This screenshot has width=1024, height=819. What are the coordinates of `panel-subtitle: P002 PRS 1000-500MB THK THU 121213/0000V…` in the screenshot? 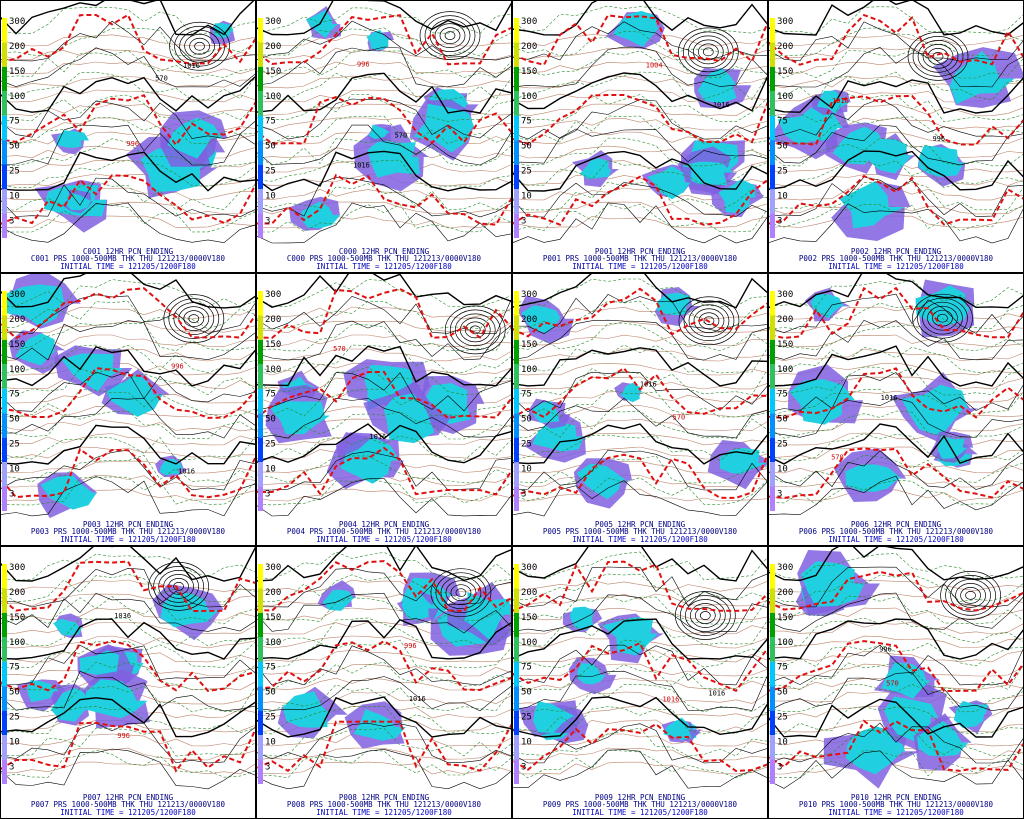 It's located at (896, 258).